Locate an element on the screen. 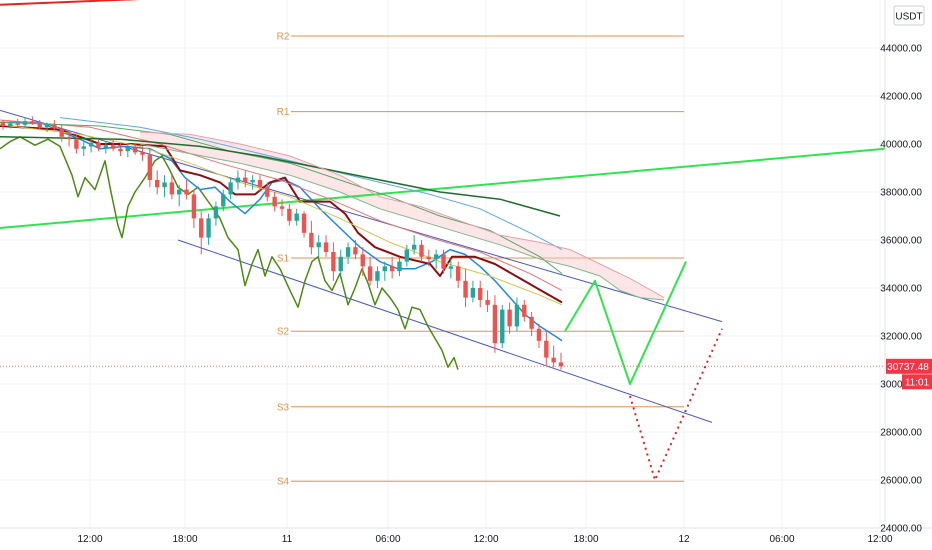 This screenshot has width=932, height=550. y-tick-label: 28000.00 is located at coordinates (901, 433).